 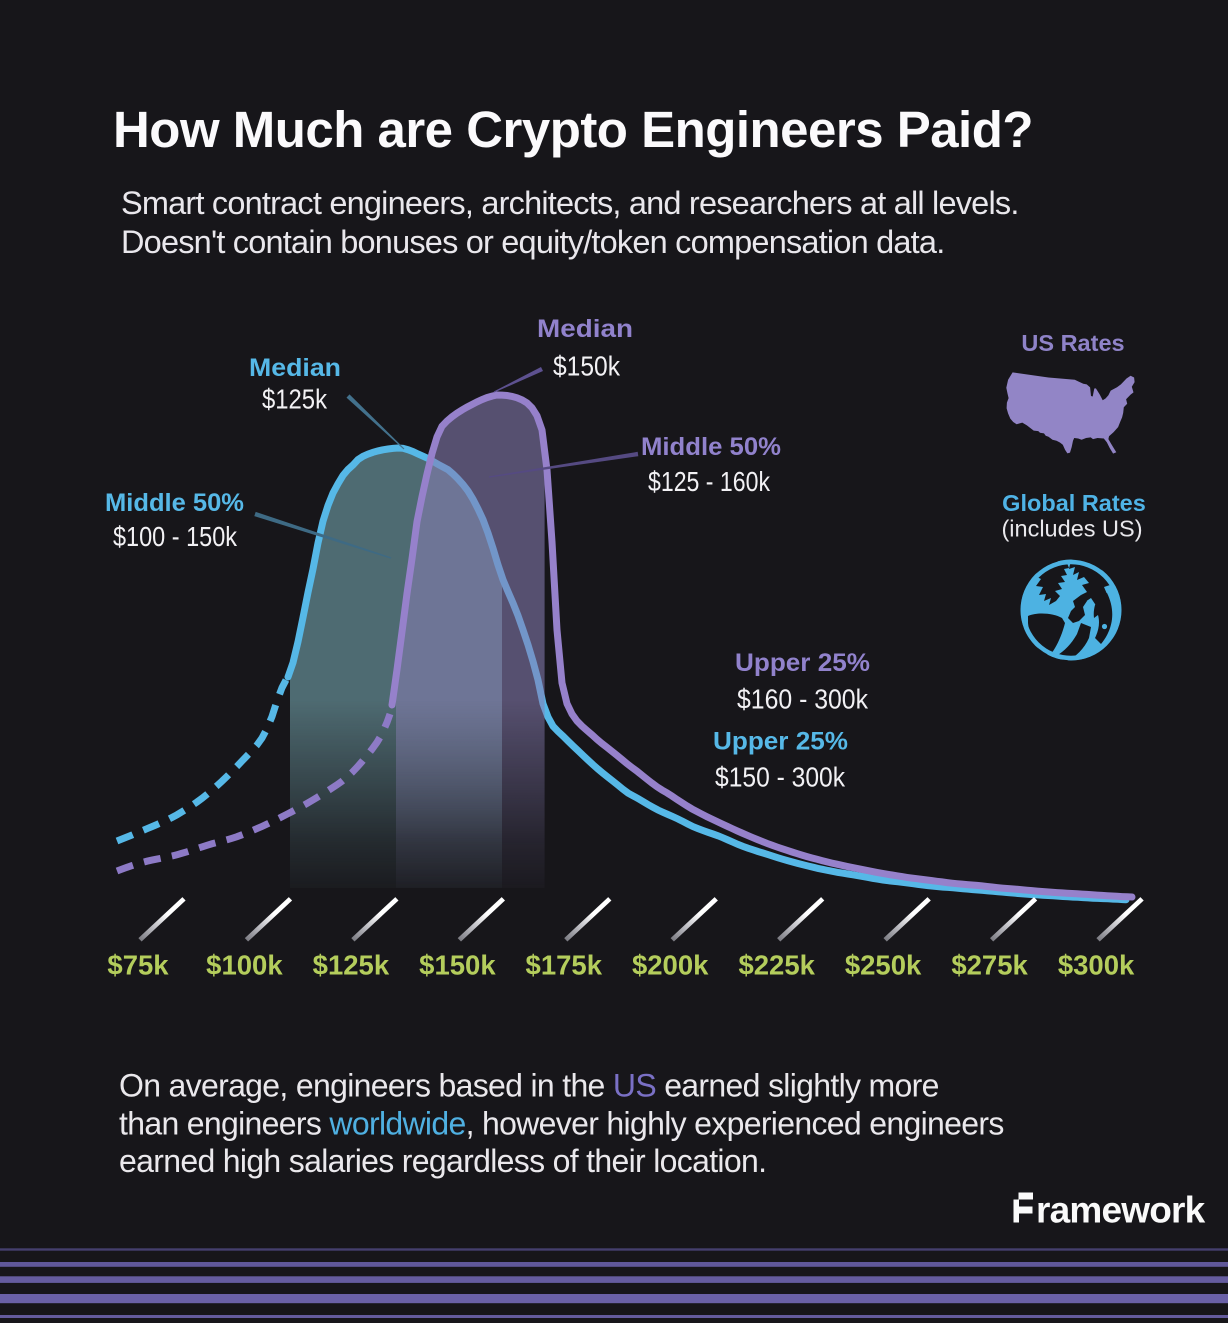 What do you see at coordinates (573, 129) in the screenshot?
I see `svg-text:How Much are Crypto Engineers: How Much are Crypto Engineers Paid?` at bounding box center [573, 129].